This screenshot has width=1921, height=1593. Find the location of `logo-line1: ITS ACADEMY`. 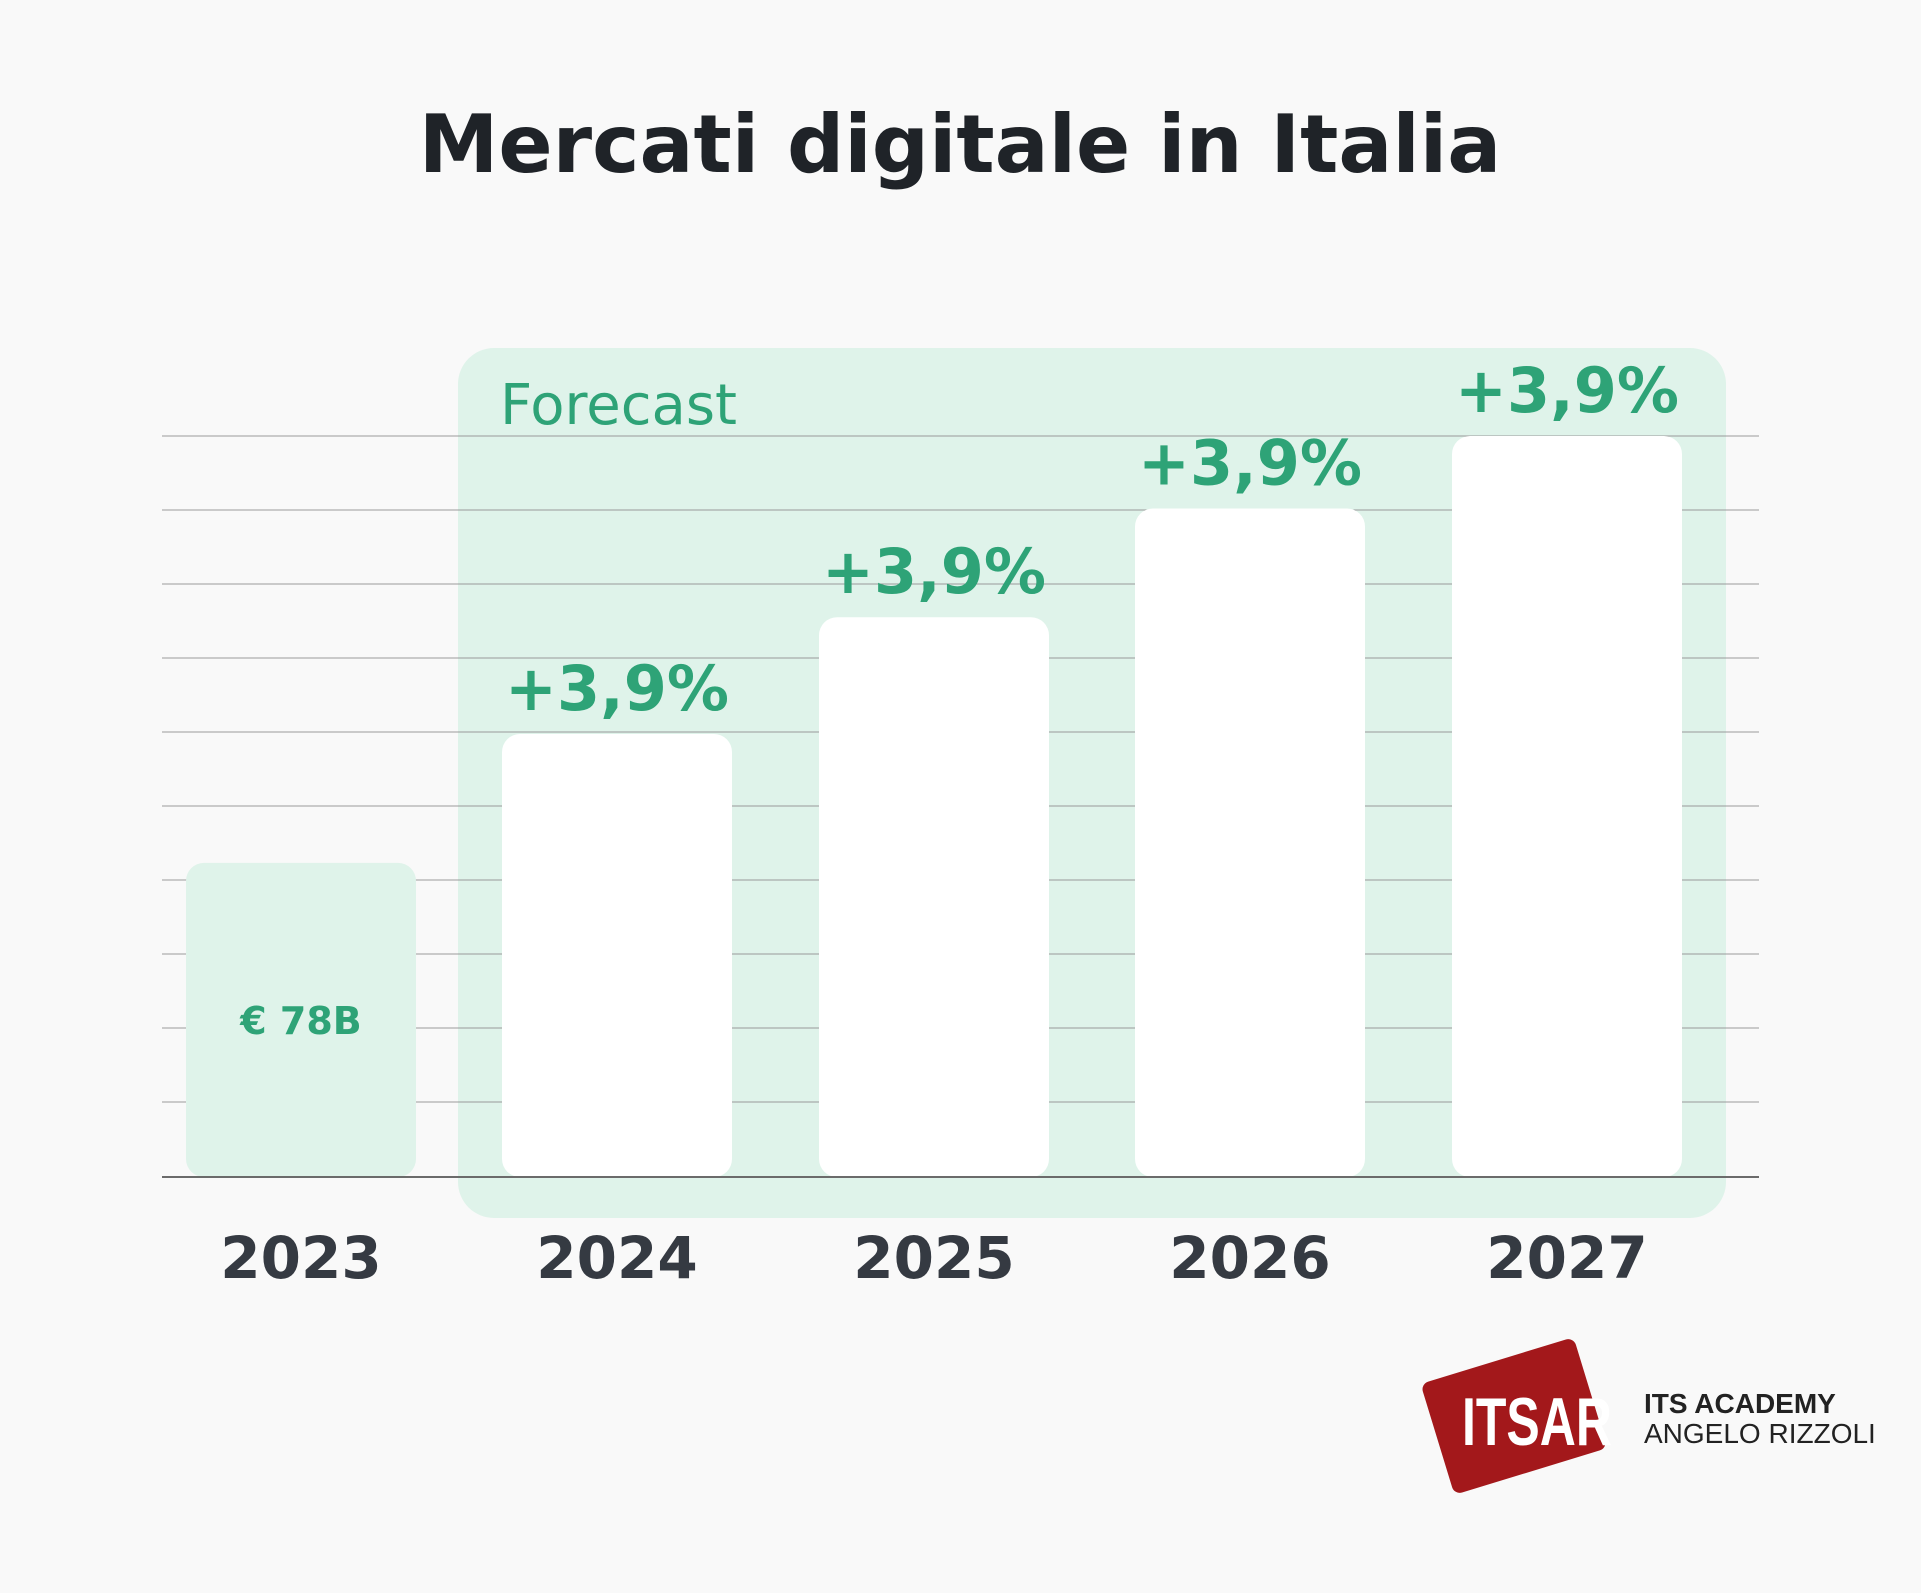

logo-line1: ITS ACADEMY is located at coordinates (1740, 1403).